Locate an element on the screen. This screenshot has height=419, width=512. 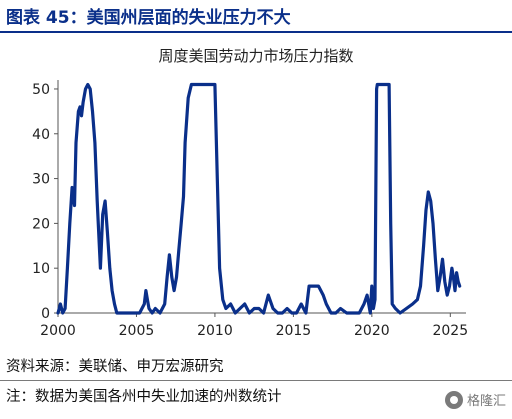
title-divider is located at coordinates (256, 32).